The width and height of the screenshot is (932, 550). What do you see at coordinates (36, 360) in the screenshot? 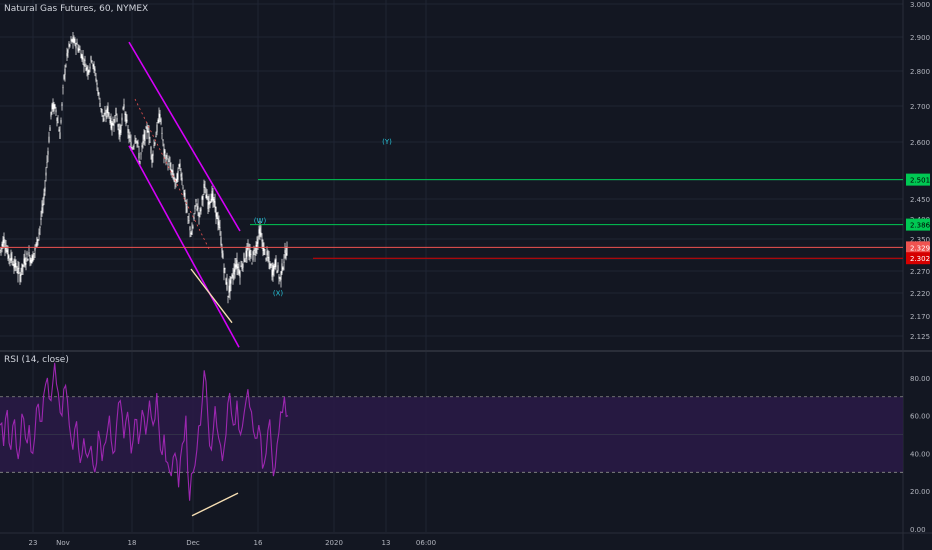
I see `rsi-title: RSI (14, close)` at bounding box center [36, 360].